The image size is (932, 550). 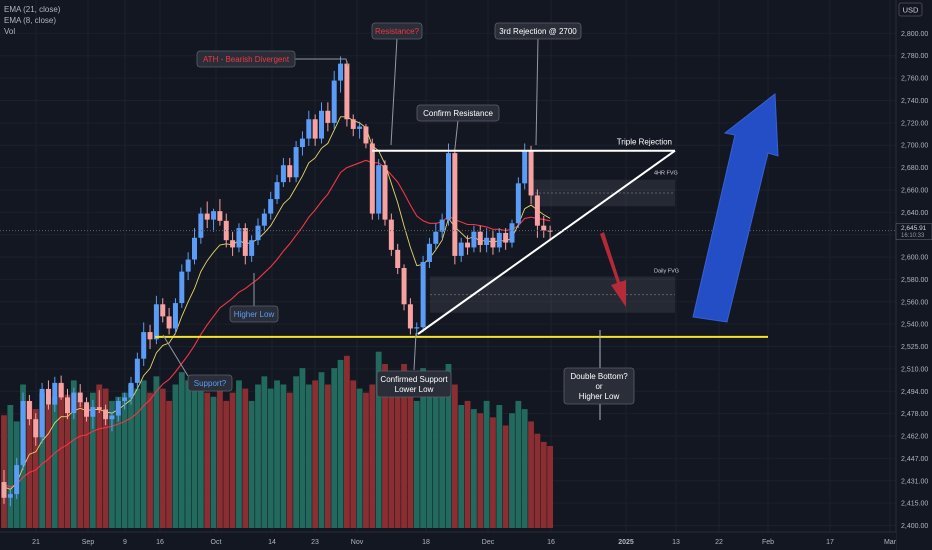 I want to click on callout-confirm-resistance-pointer, so click(x=456, y=134).